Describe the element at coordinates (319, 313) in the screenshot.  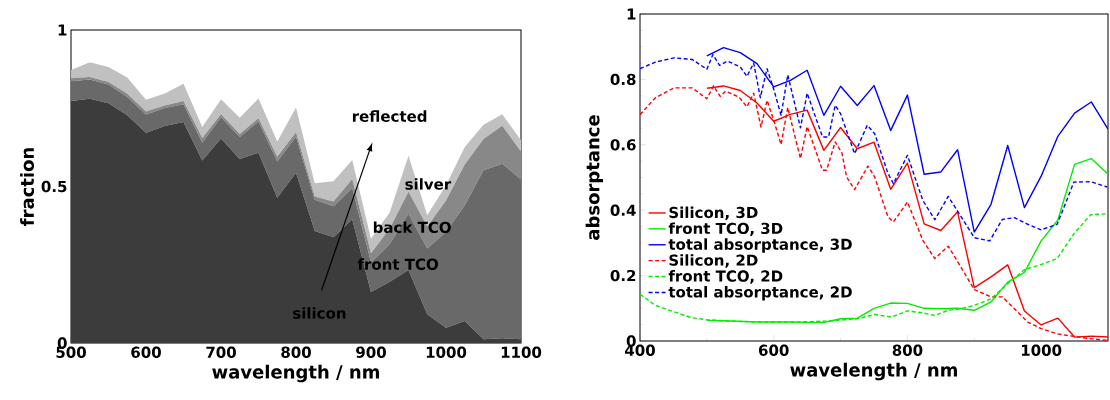
I see `annotation: silicon` at that location.